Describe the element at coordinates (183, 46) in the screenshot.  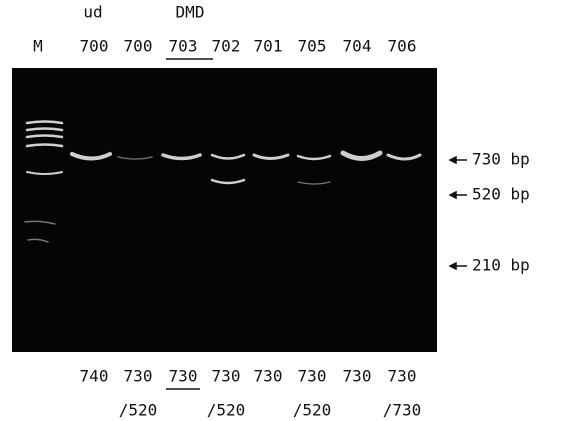
I see `lane-label: 703` at that location.